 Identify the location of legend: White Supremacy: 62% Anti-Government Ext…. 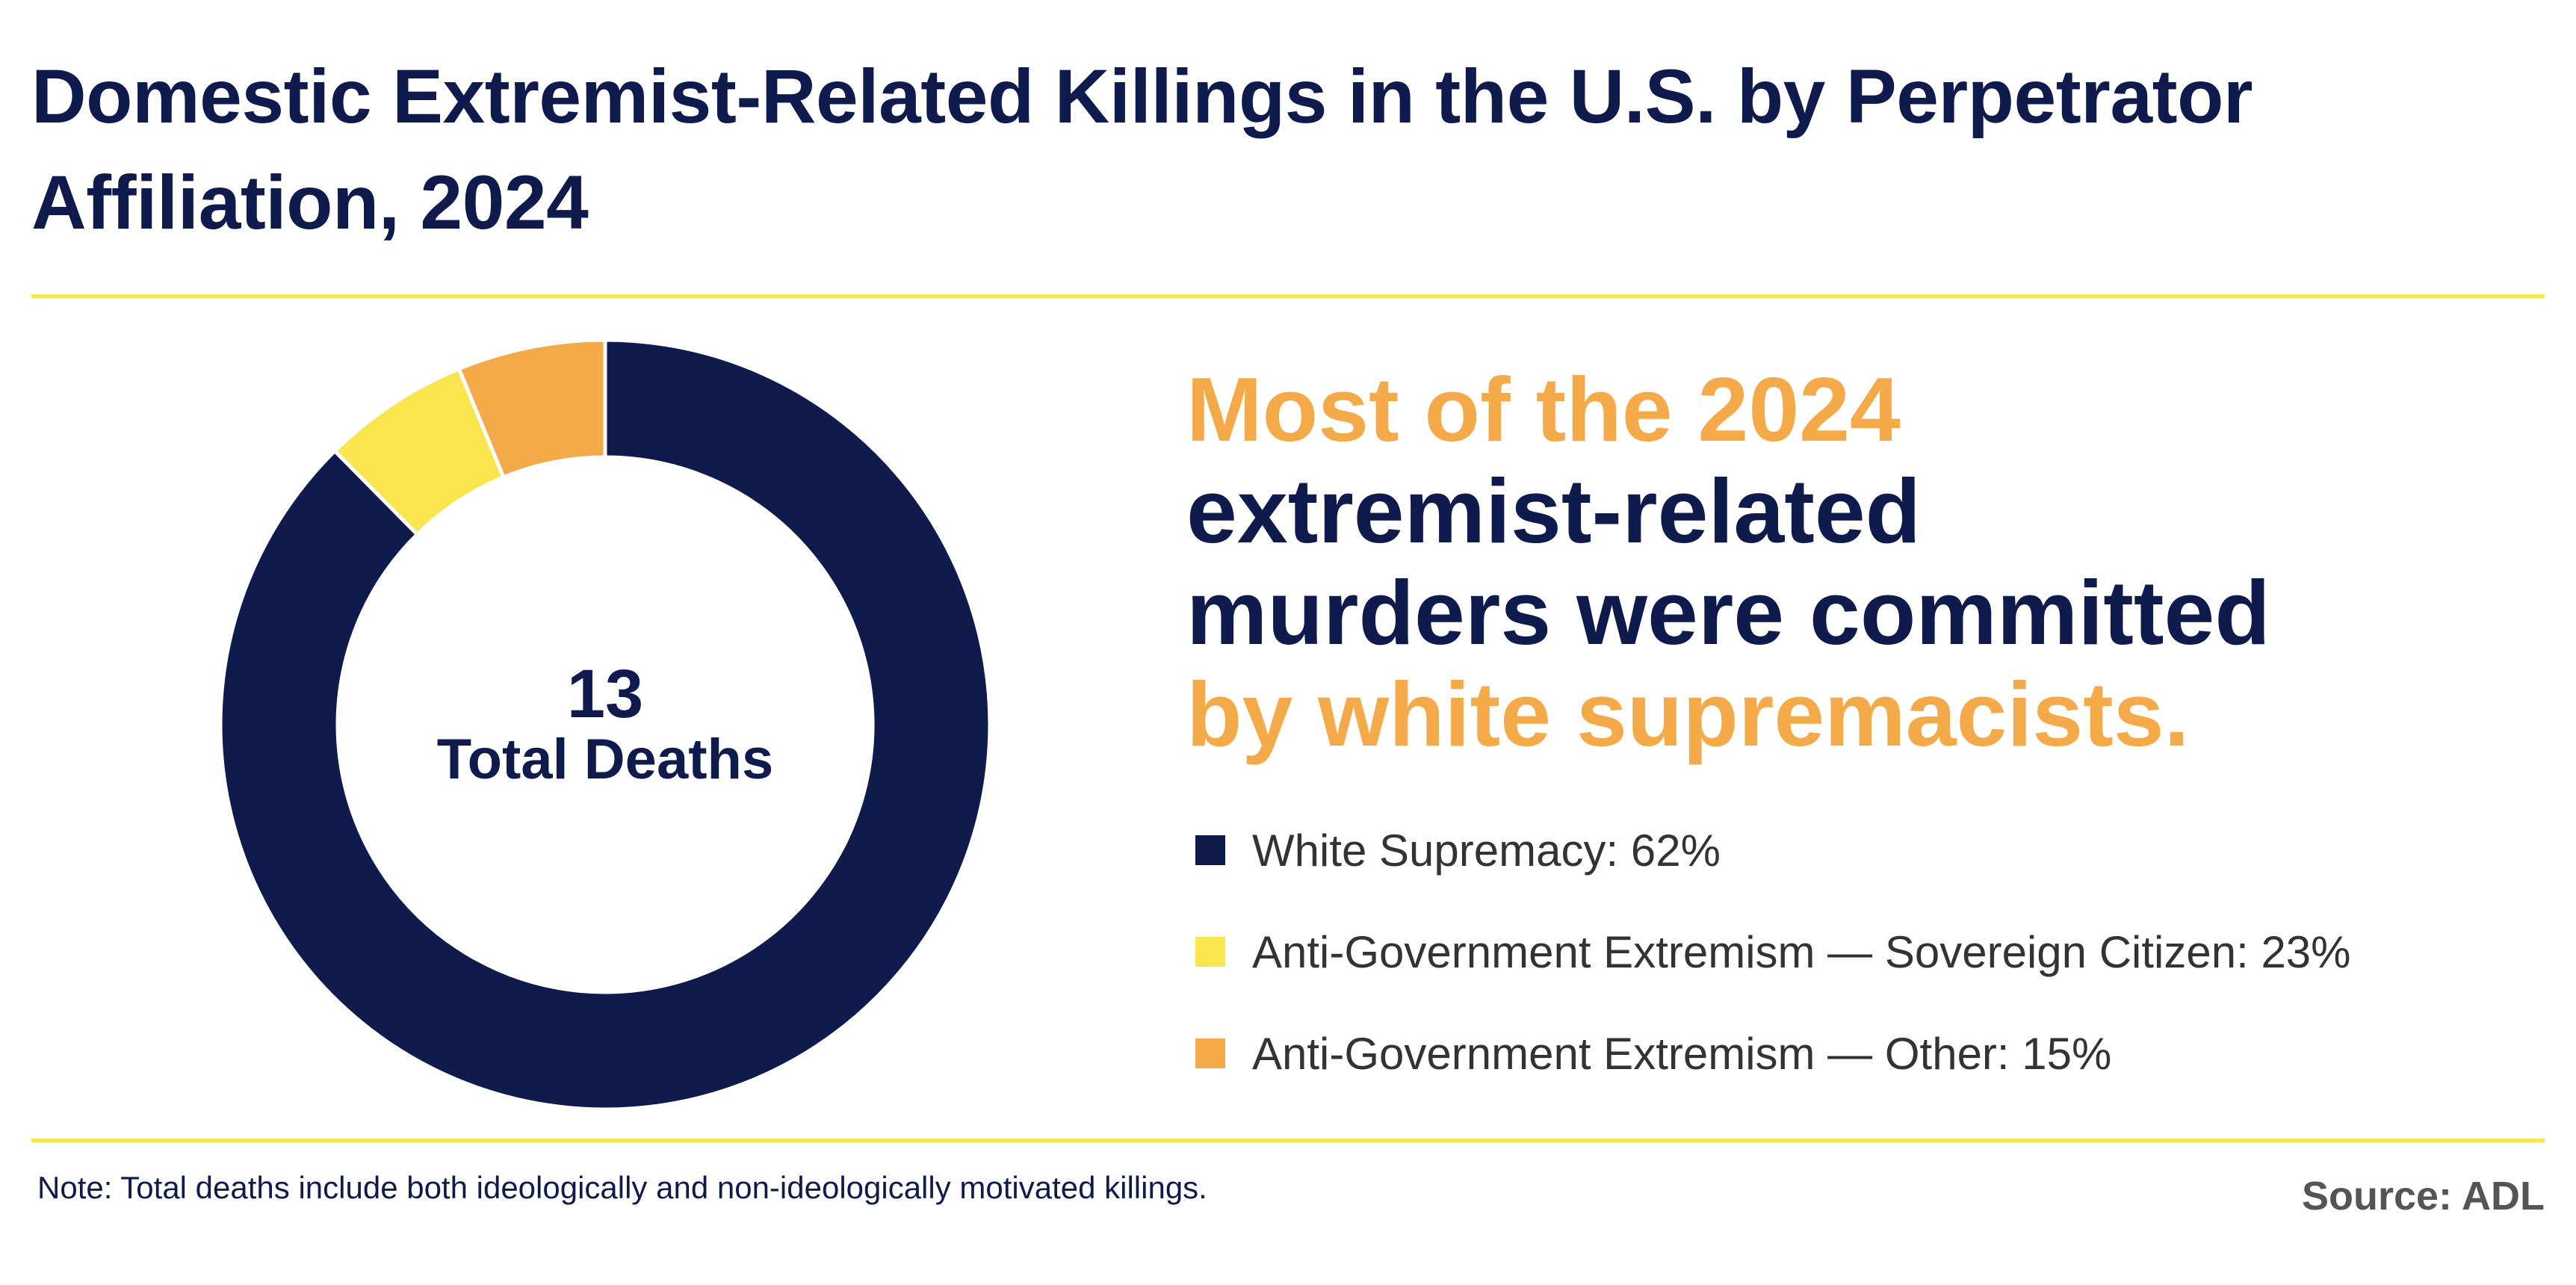
(1867, 951).